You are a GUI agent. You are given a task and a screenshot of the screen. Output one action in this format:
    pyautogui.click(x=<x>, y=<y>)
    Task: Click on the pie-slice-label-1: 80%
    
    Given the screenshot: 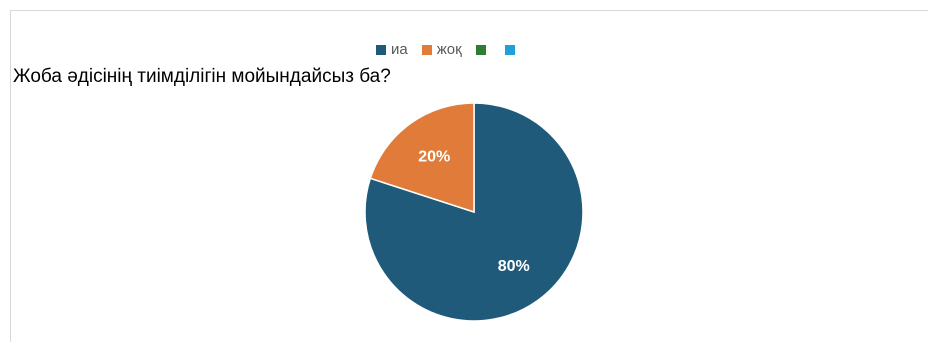 What is the action you would take?
    pyautogui.click(x=514, y=266)
    